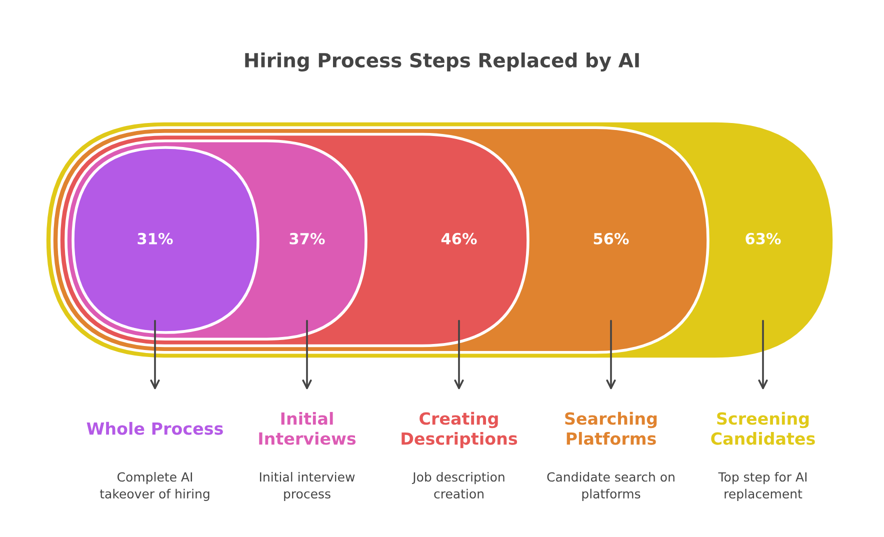 Image resolution: width=884 pixels, height=537 pixels. Describe the element at coordinates (763, 238) in the screenshot. I see `data-label: 63%` at that location.